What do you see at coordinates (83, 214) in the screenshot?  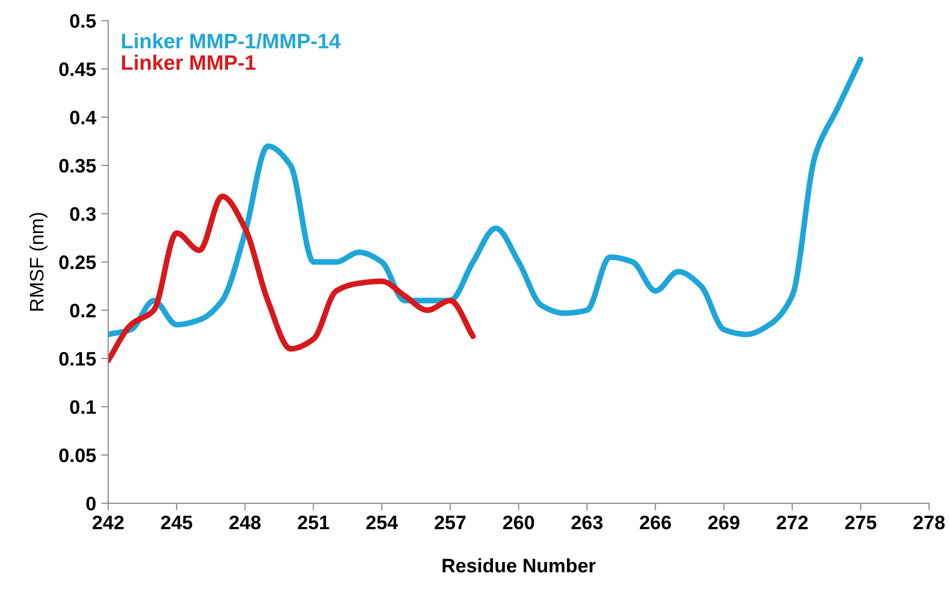 I see `y-tick-label: 0.3` at bounding box center [83, 214].